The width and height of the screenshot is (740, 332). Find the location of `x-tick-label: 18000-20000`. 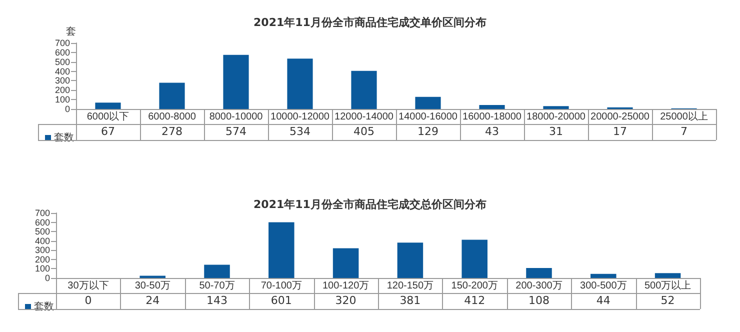

x-tick-label: 18000-20000 is located at coordinates (556, 117).